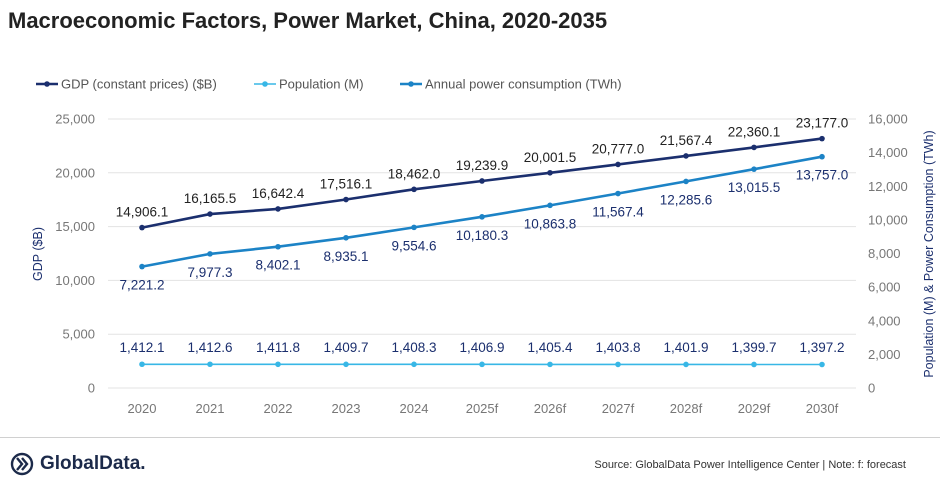 The height and width of the screenshot is (482, 940). What do you see at coordinates (210, 198) in the screenshot?
I see `data-label: 16,165.5` at bounding box center [210, 198].